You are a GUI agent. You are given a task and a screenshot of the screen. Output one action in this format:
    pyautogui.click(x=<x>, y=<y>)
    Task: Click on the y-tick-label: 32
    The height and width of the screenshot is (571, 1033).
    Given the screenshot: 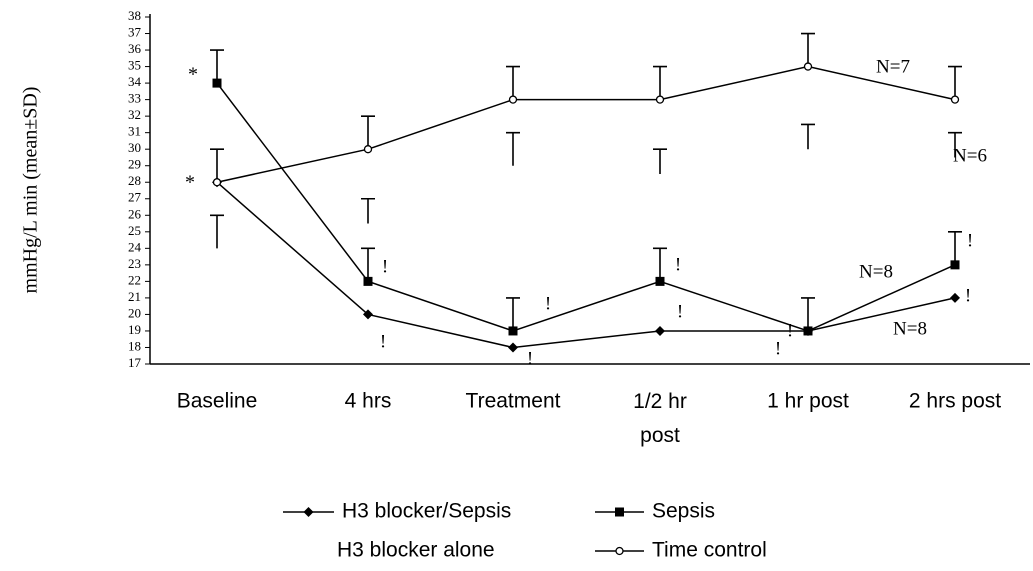 What is the action you would take?
    pyautogui.click(x=134, y=114)
    